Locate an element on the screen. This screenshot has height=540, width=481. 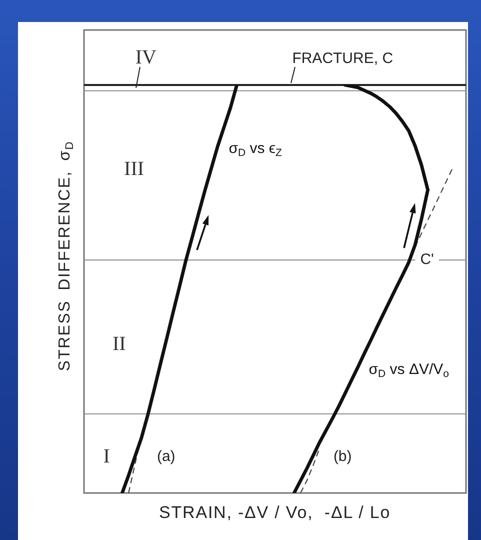
annotation: I is located at coordinates (106, 456).